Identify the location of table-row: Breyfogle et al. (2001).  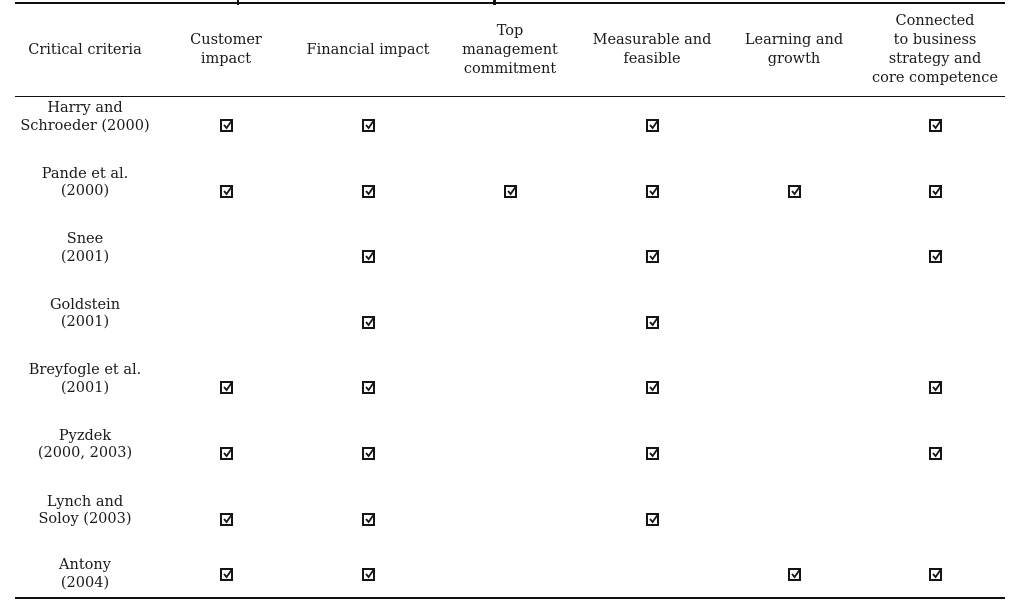
(510, 392).